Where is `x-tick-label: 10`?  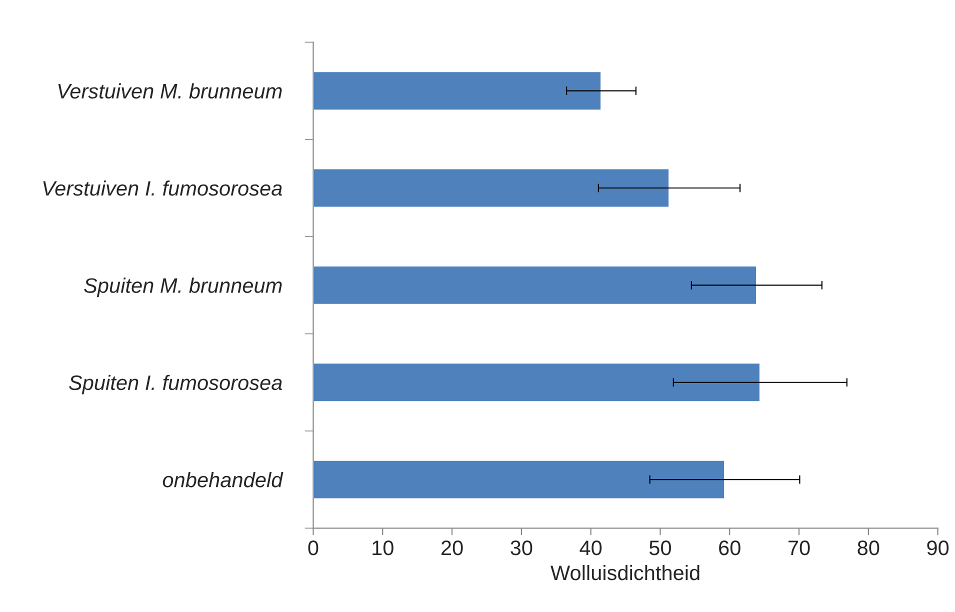 x-tick-label: 10 is located at coordinates (383, 548).